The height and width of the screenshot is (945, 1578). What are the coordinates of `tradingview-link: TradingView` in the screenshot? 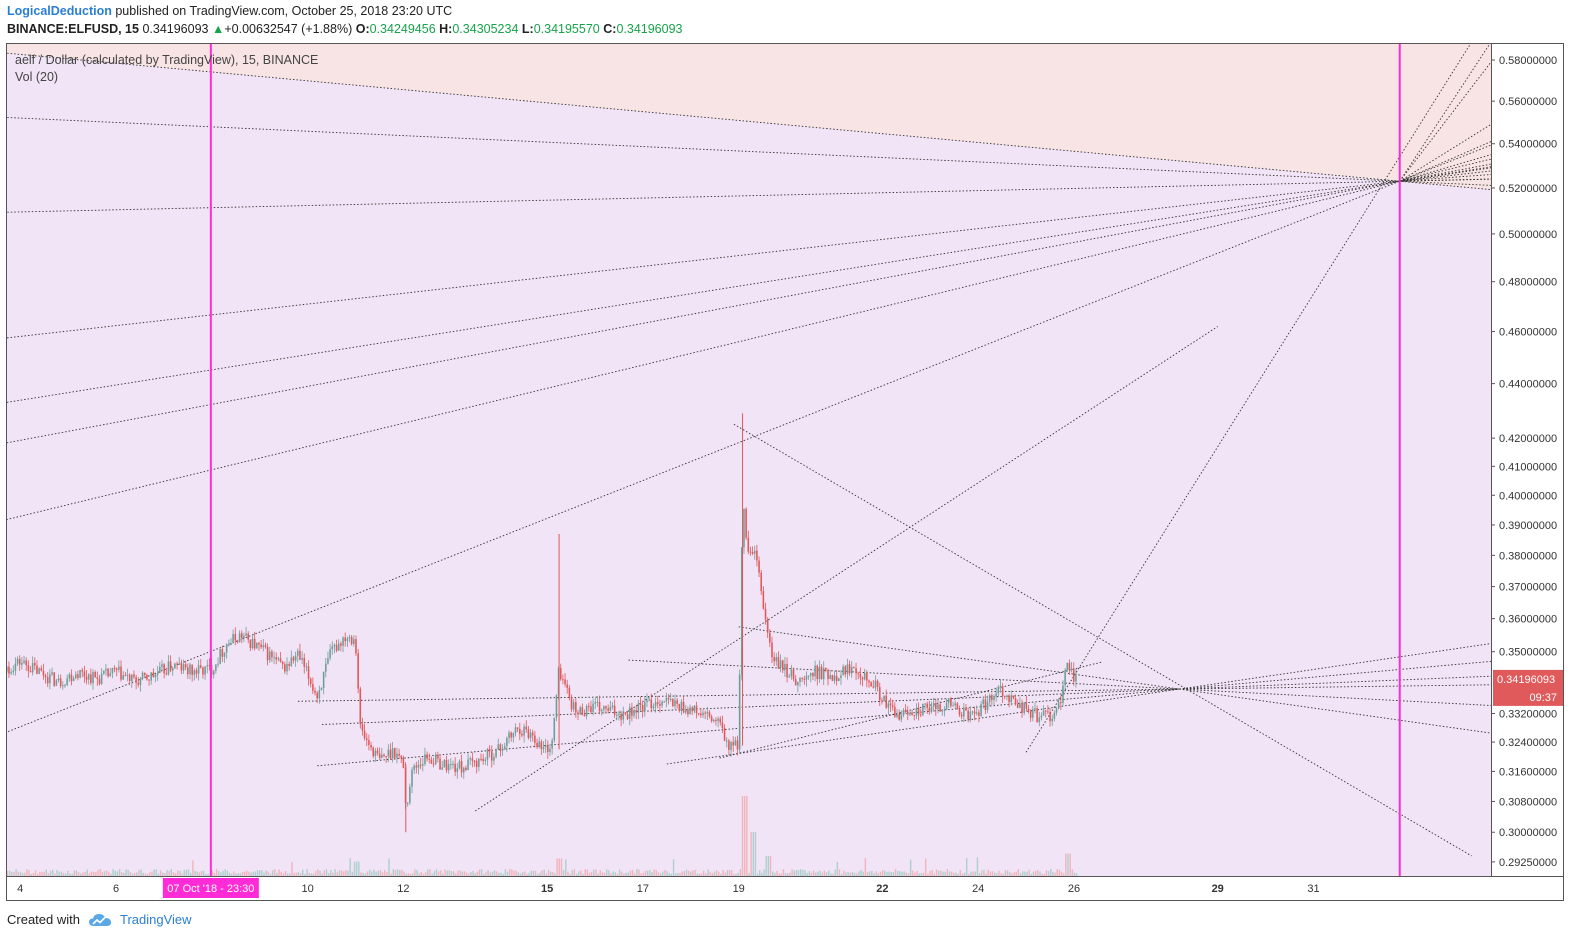 It's located at (155, 919).